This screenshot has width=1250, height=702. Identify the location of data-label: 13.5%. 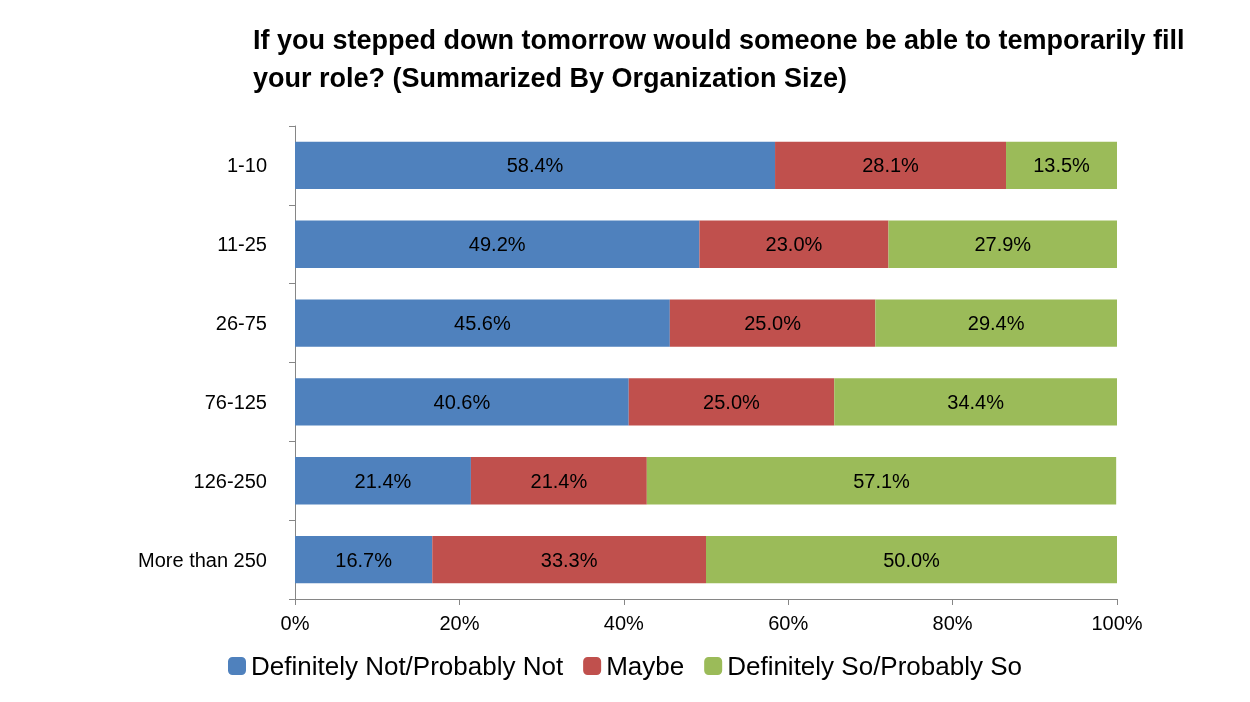
(1062, 165).